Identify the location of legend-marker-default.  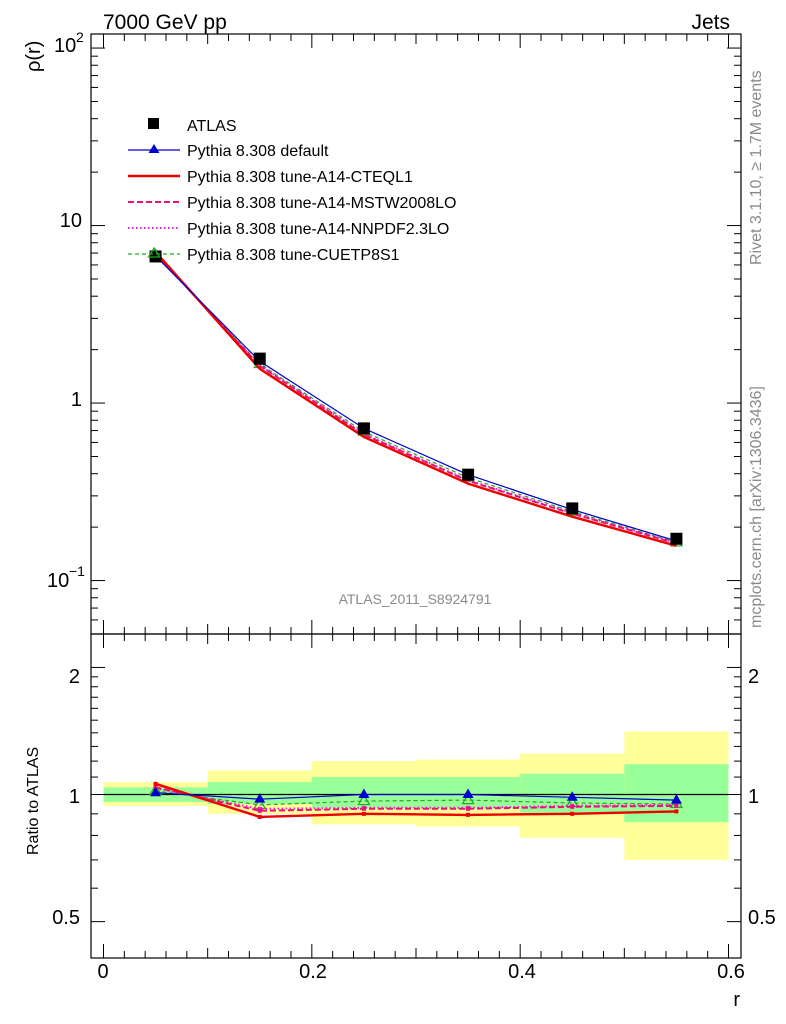
(154, 148).